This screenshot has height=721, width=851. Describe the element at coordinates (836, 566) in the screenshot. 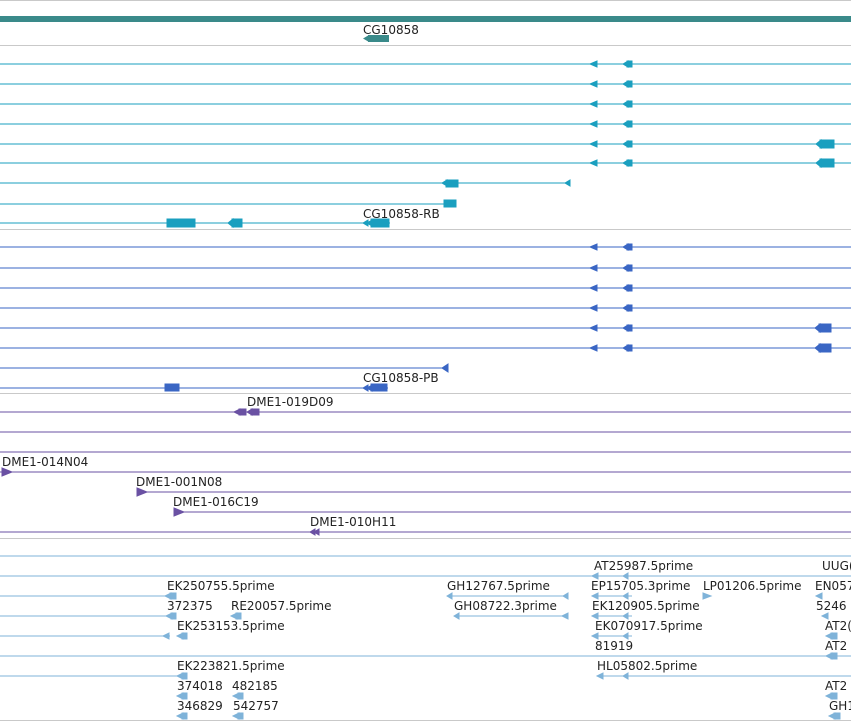

I see `est-label: UUG(` at that location.